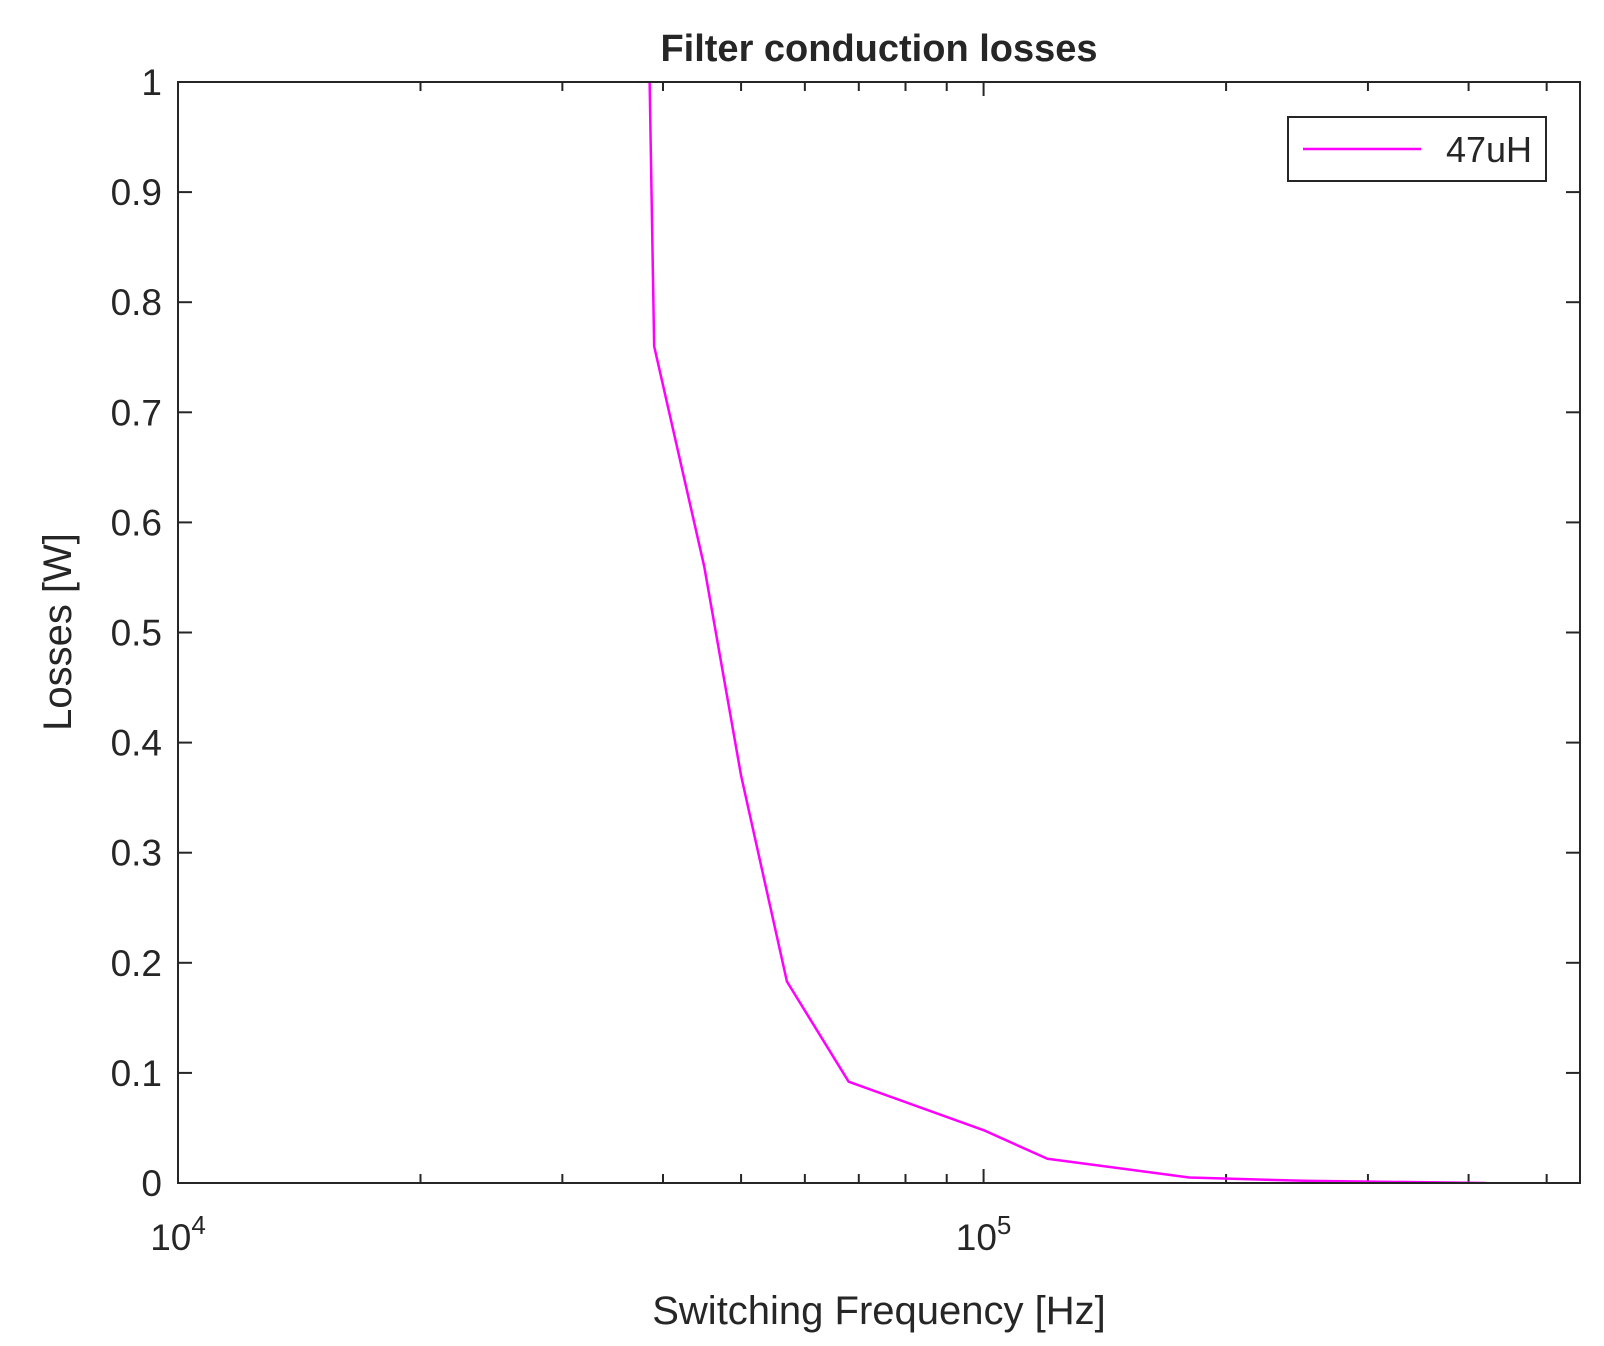 This screenshot has width=1604, height=1346. I want to click on y-tick-label: 0.8, so click(136, 302).